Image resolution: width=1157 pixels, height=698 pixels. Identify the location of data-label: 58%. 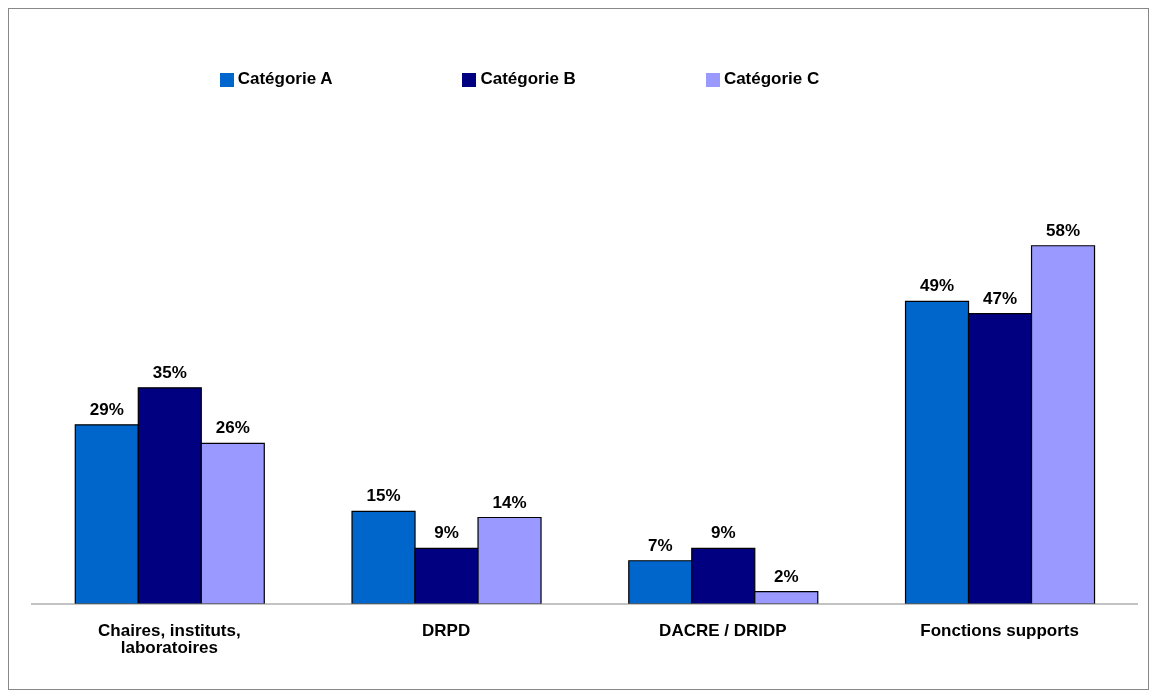
(1063, 230).